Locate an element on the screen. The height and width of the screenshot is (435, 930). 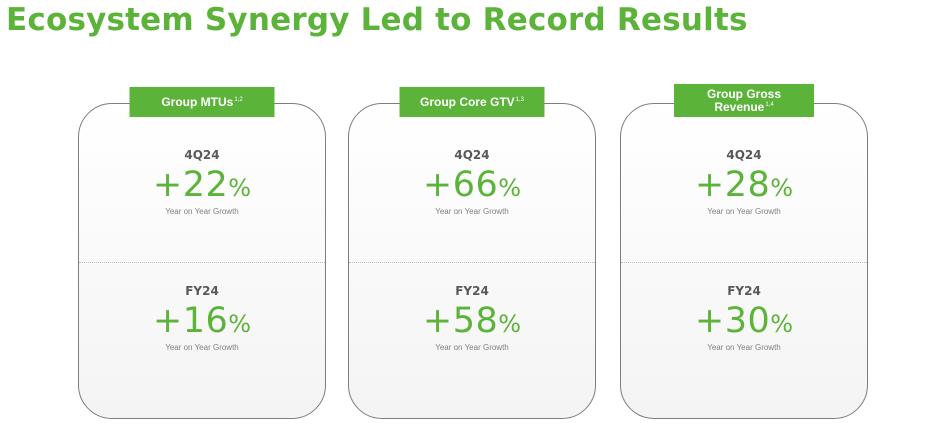
growth-value: +30% is located at coordinates (744, 322).